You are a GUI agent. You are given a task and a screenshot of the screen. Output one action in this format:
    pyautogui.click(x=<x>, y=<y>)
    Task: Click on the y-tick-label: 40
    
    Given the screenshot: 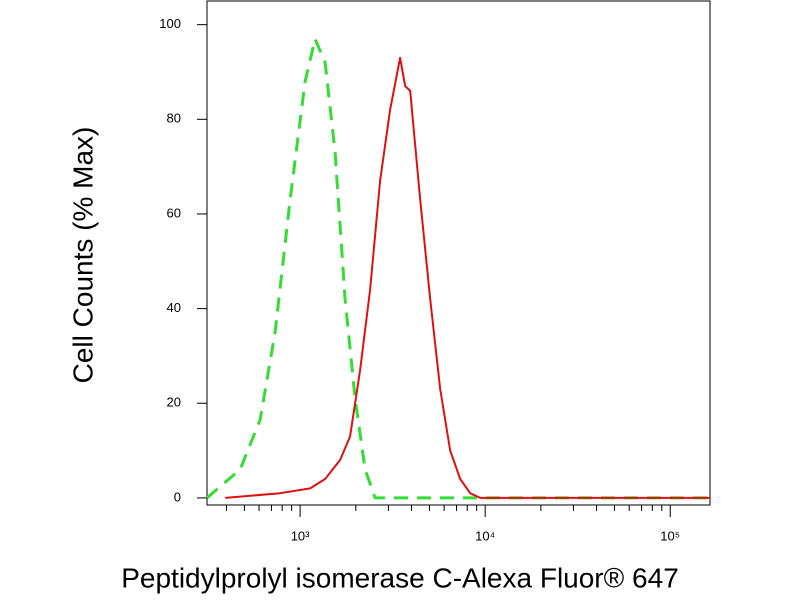 What is the action you would take?
    pyautogui.click(x=174, y=307)
    